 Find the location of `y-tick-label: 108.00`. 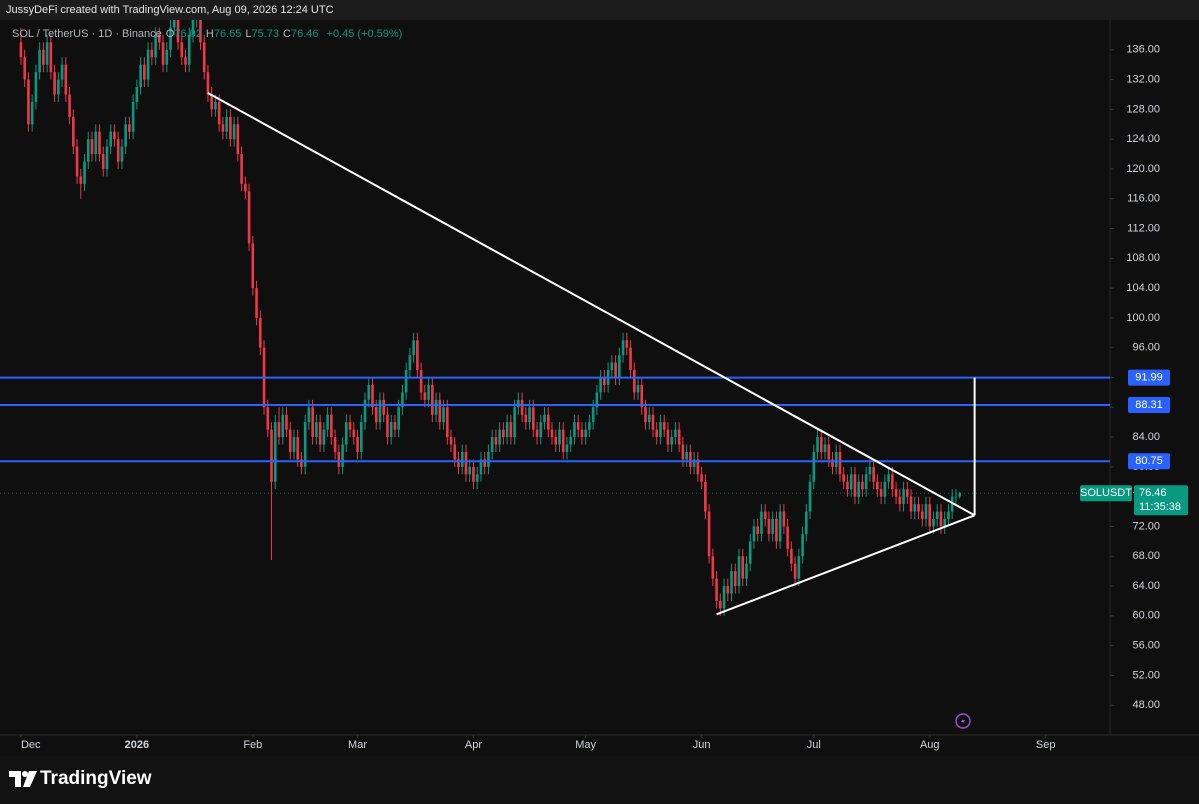

y-tick-label: 108.00 is located at coordinates (1143, 258).